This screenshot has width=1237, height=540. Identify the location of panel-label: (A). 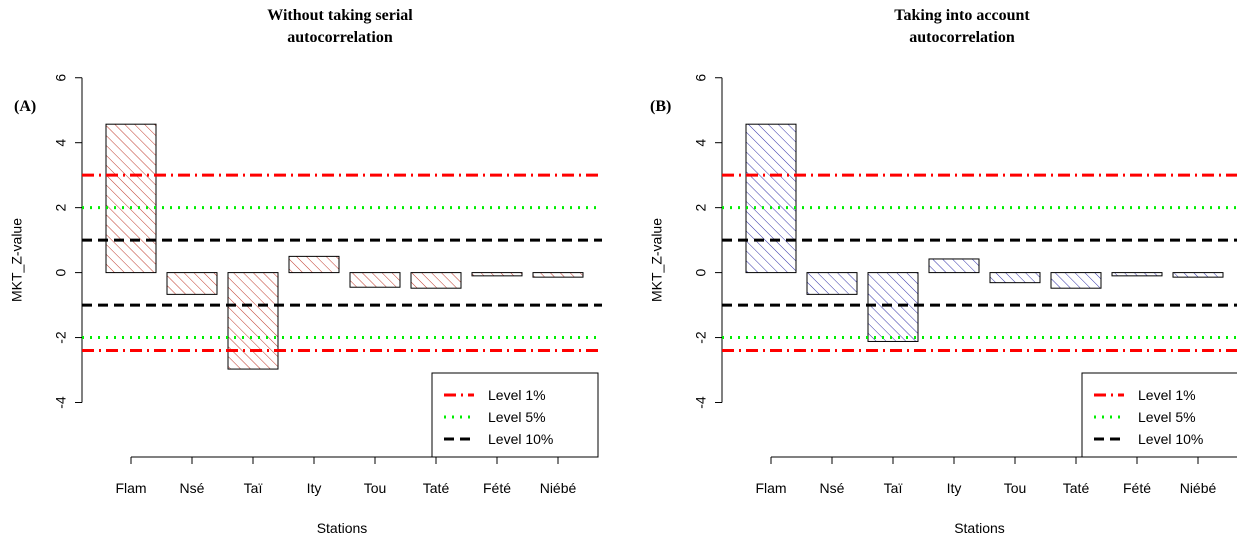
(25, 106).